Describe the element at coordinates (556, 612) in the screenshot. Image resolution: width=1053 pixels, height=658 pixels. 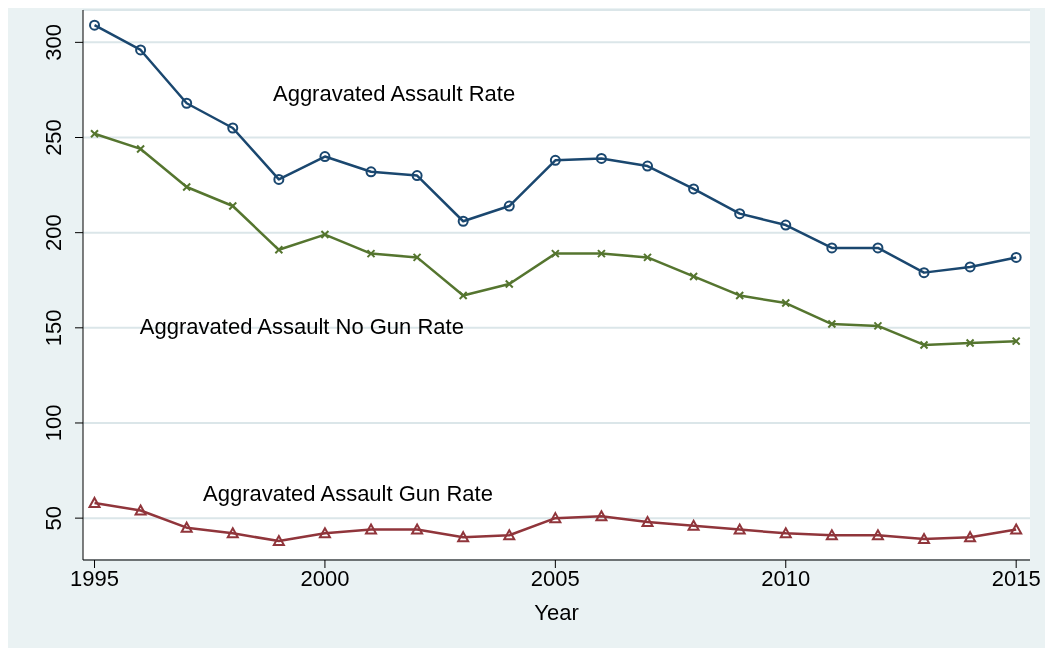
I see `x-axis-title: Year` at that location.